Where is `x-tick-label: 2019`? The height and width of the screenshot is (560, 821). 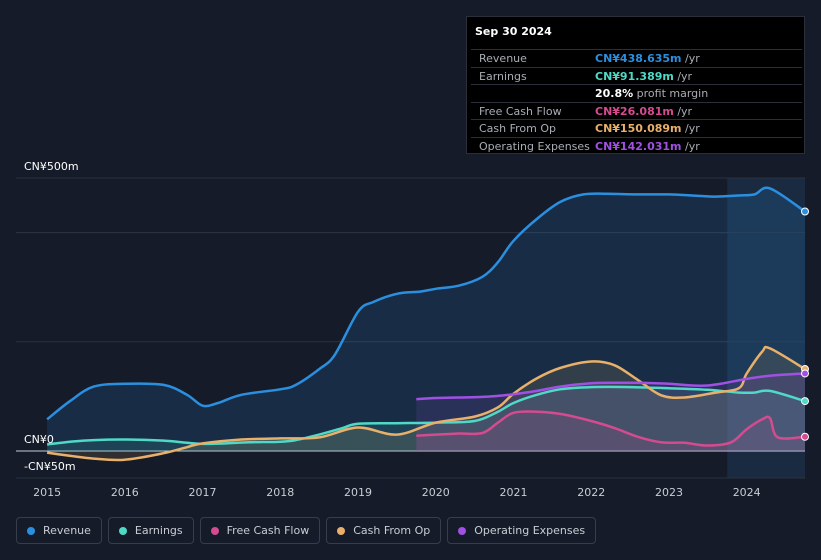
x-tick-label: 2019 is located at coordinates (358, 492).